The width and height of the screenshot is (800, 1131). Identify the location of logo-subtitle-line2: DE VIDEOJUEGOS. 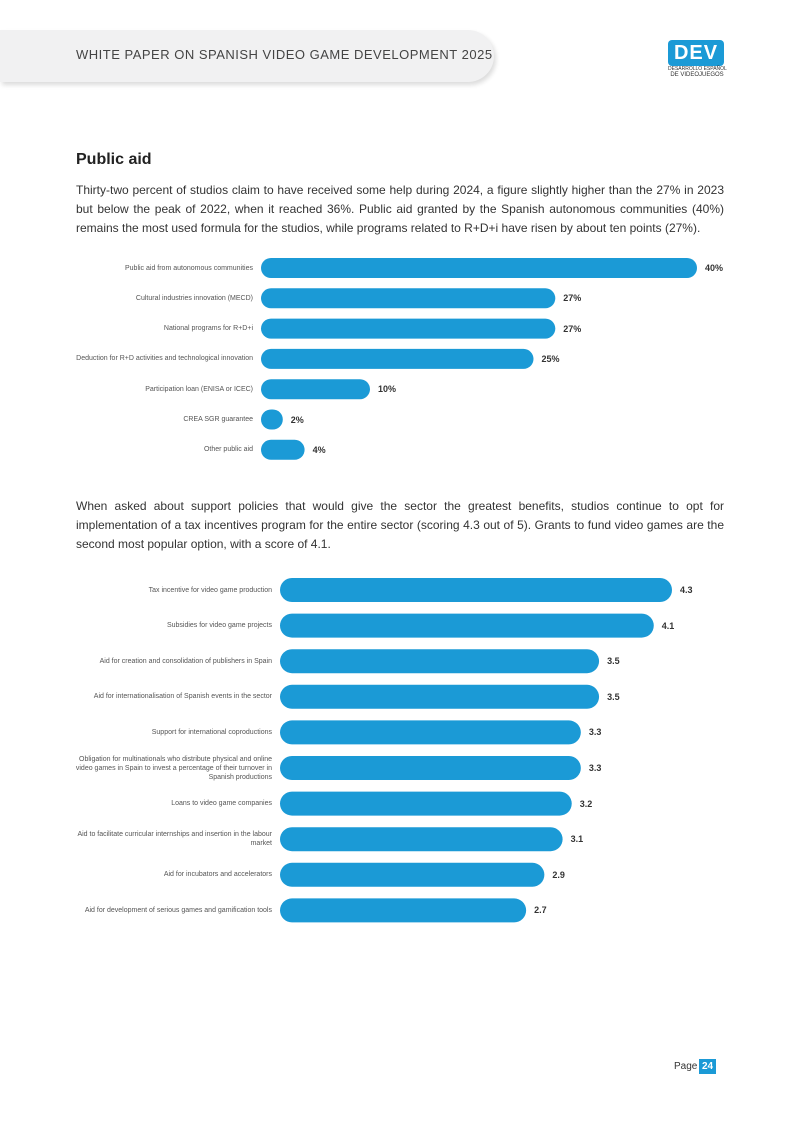
(697, 75).